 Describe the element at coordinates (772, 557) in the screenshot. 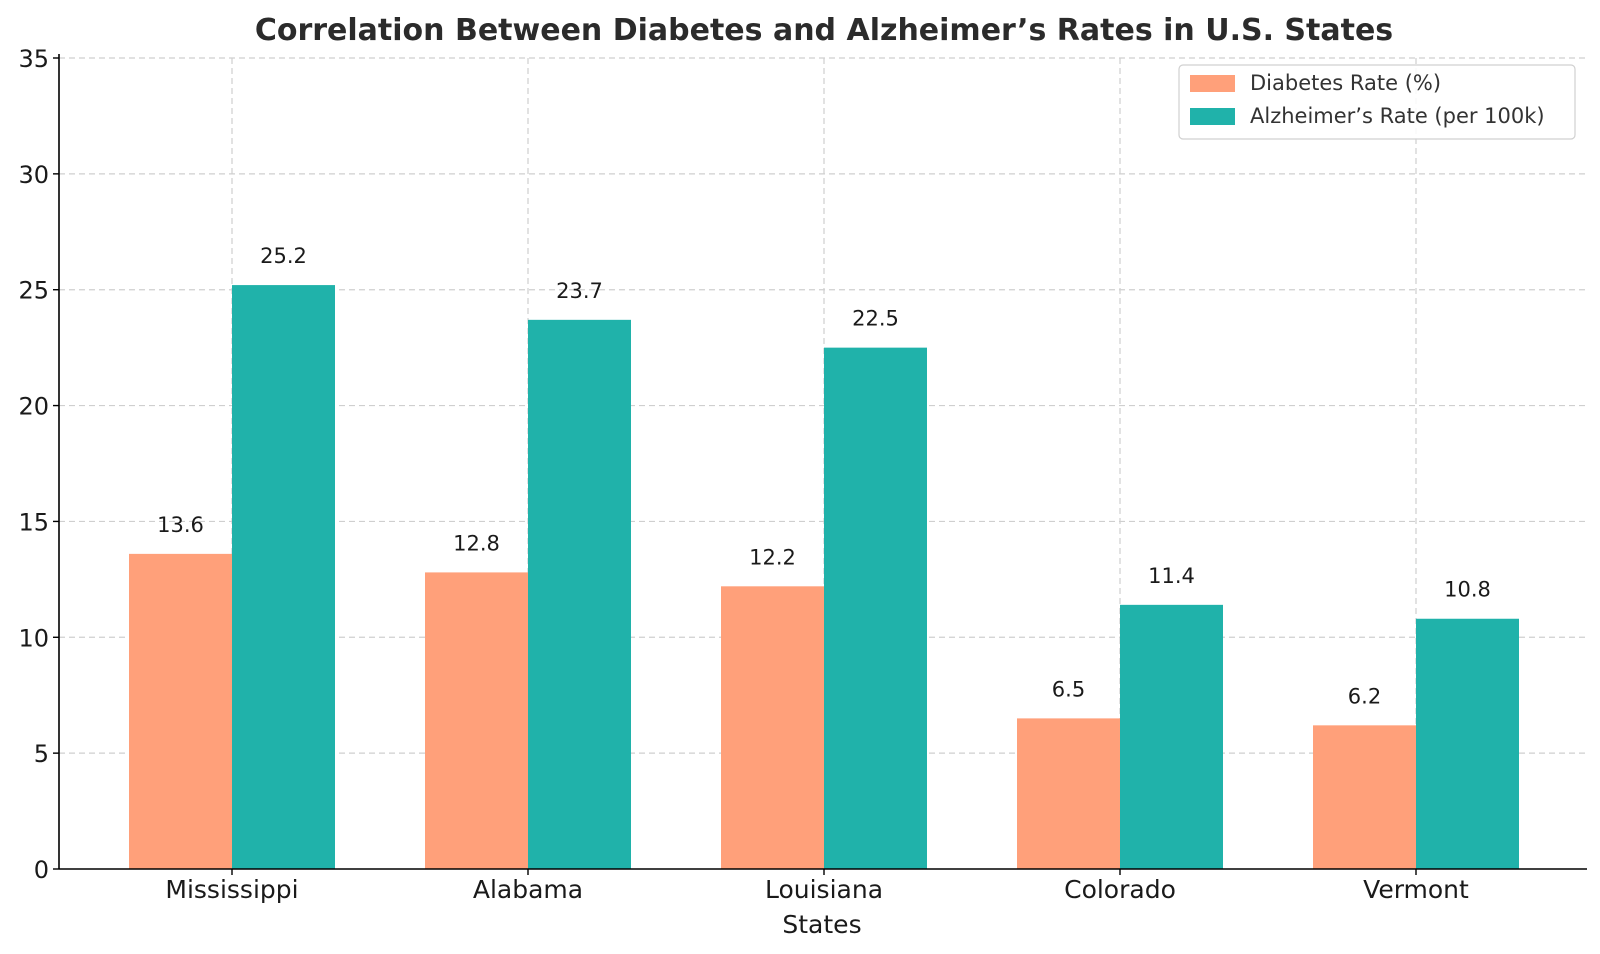

I see `data-label-diabetes-louisiana: 12.2` at that location.